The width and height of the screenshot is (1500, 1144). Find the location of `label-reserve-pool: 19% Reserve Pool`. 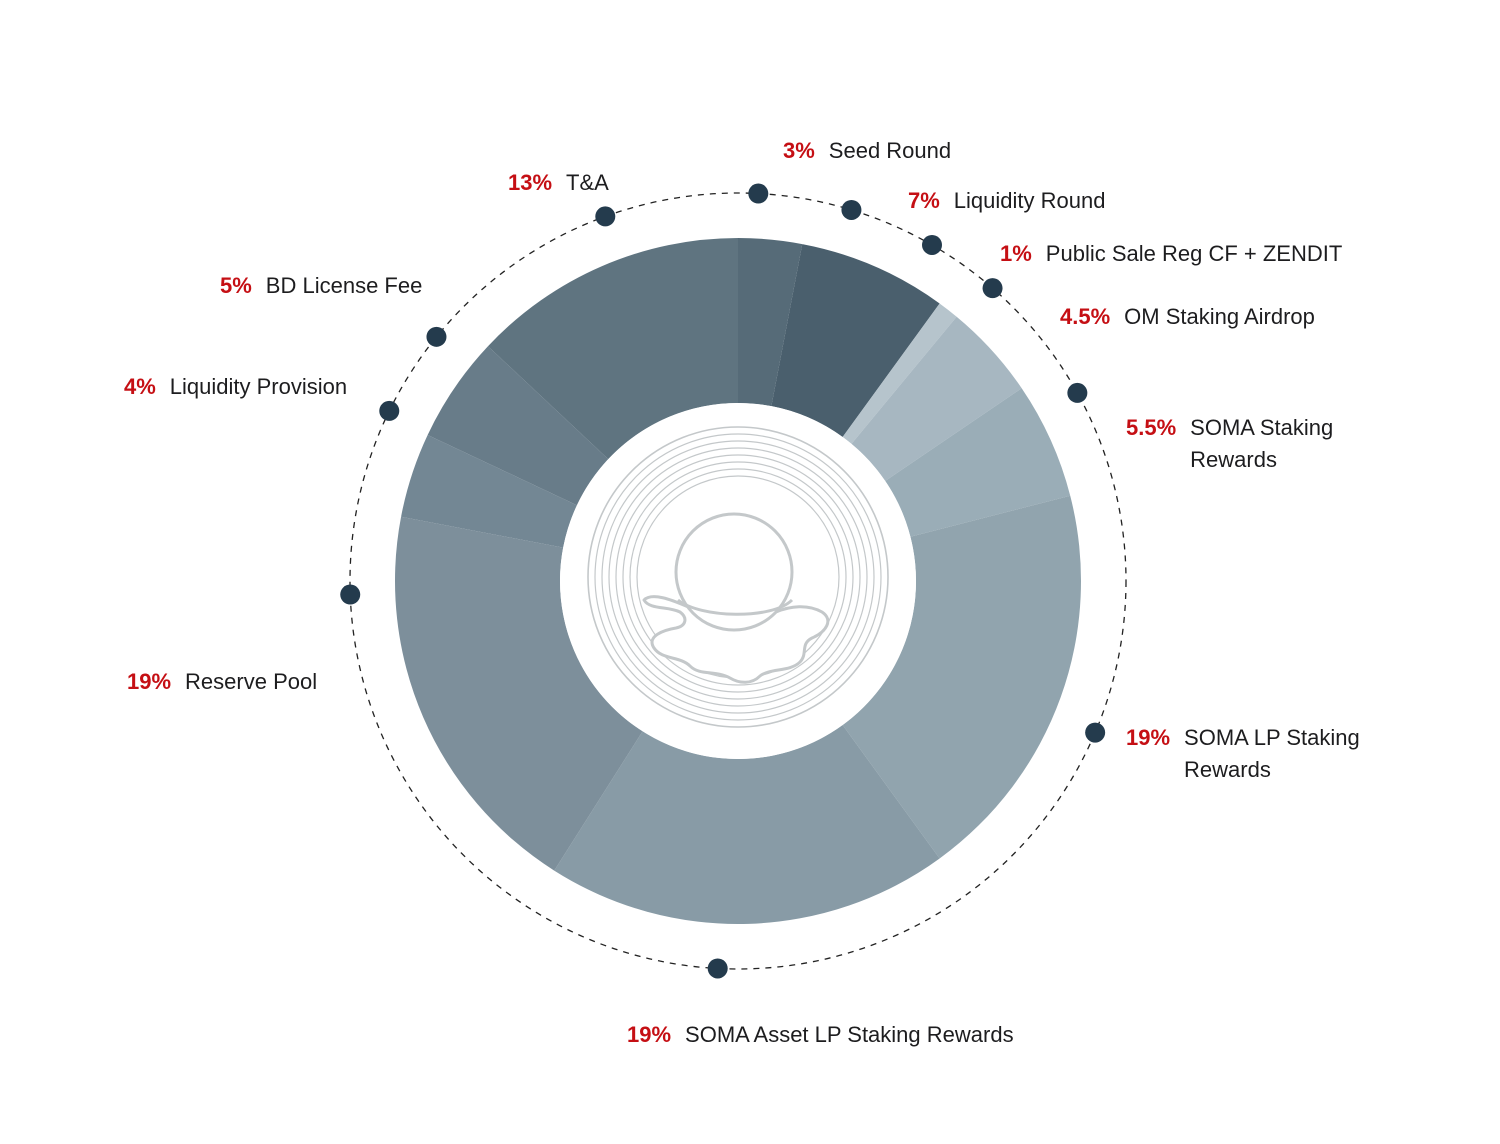

label-reserve-pool: 19% Reserve Pool is located at coordinates (222, 682).